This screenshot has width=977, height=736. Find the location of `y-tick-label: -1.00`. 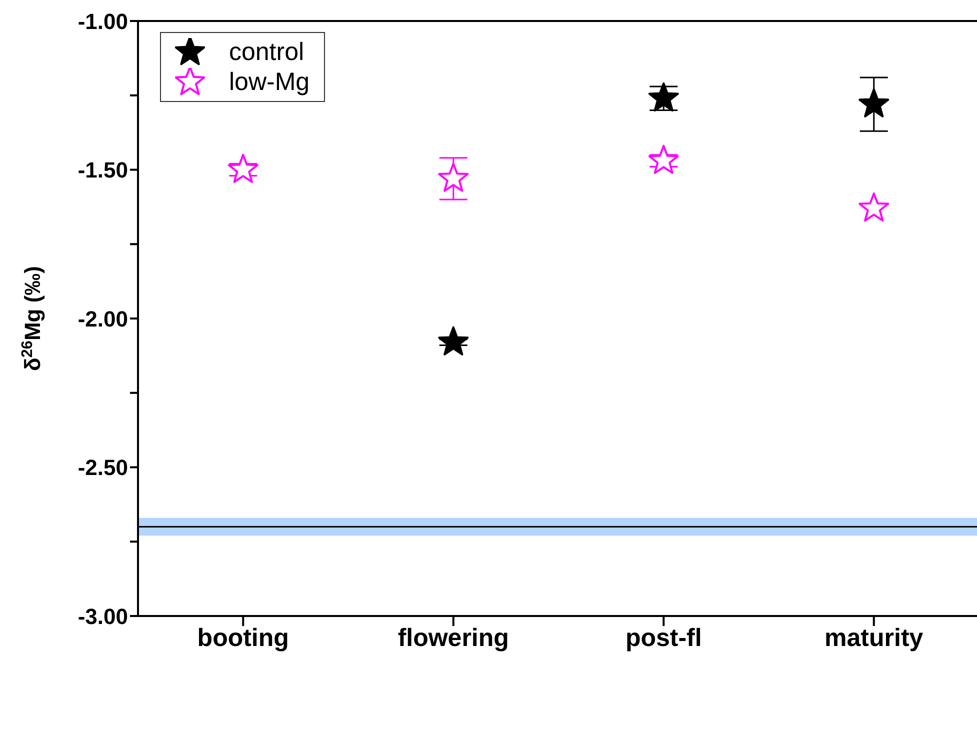

y-tick-label: -1.00 is located at coordinates (103, 21).